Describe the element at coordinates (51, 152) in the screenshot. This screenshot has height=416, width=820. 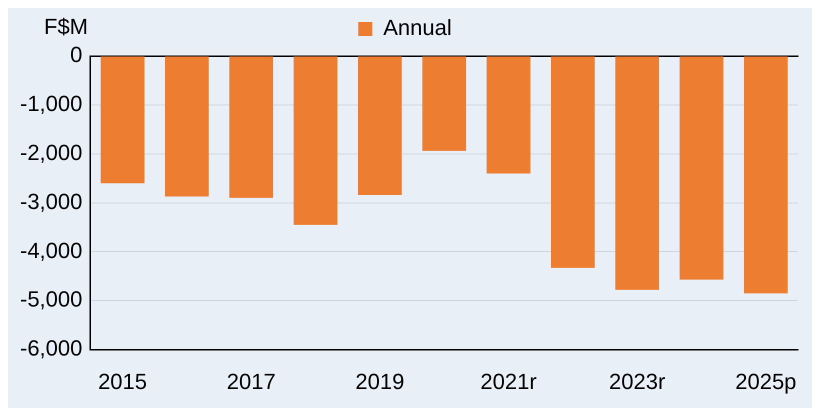
I see `y-tick-label: -2,000` at that location.